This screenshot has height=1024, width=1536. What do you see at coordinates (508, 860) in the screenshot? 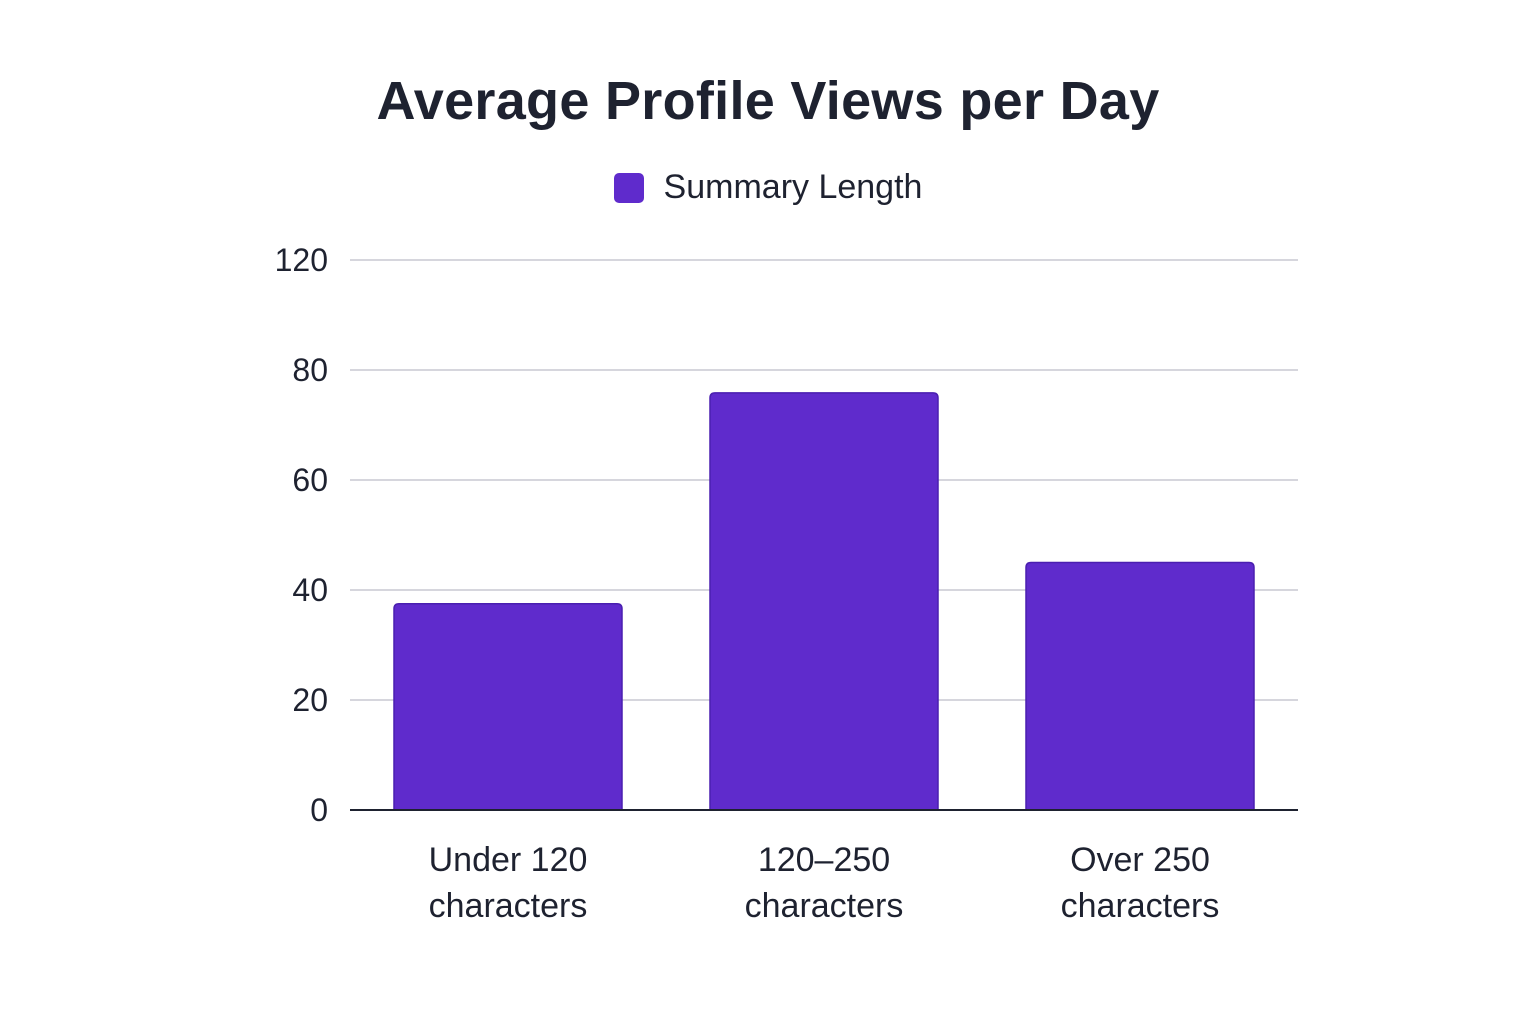
I see `x-tick-label: Under 120` at bounding box center [508, 860].